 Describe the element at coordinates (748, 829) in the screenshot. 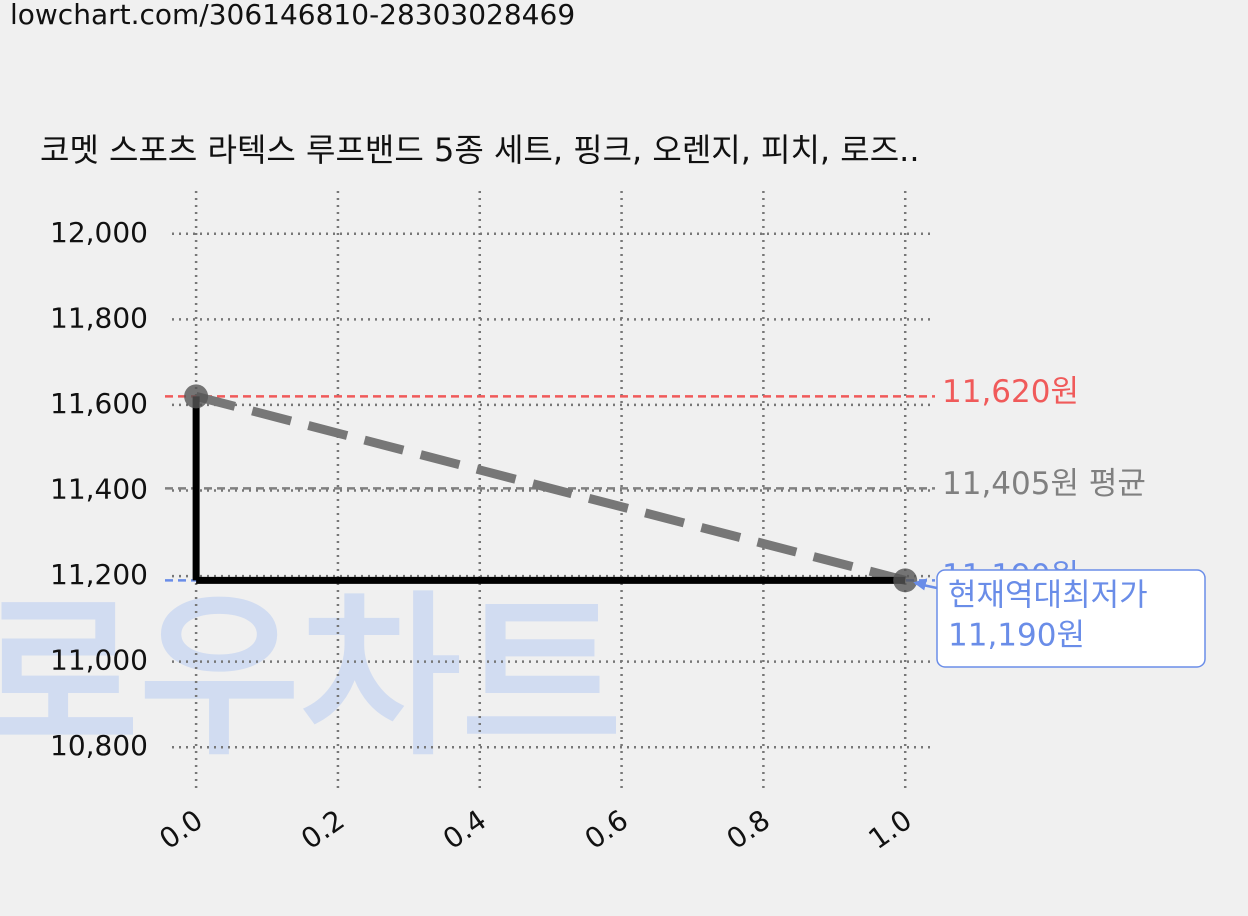

I see `x-tick-label: 0.8` at that location.